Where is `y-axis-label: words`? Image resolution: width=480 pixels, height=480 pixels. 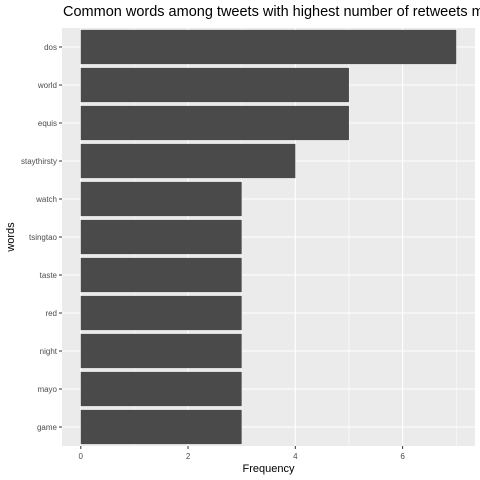
y-axis-label: words is located at coordinates (11, 237).